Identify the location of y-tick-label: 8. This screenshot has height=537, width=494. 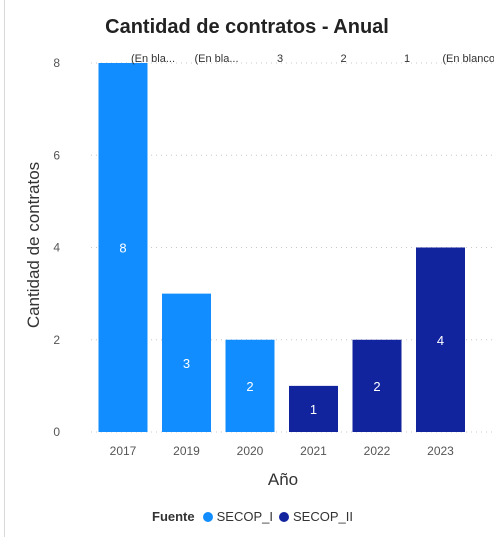
(56, 63).